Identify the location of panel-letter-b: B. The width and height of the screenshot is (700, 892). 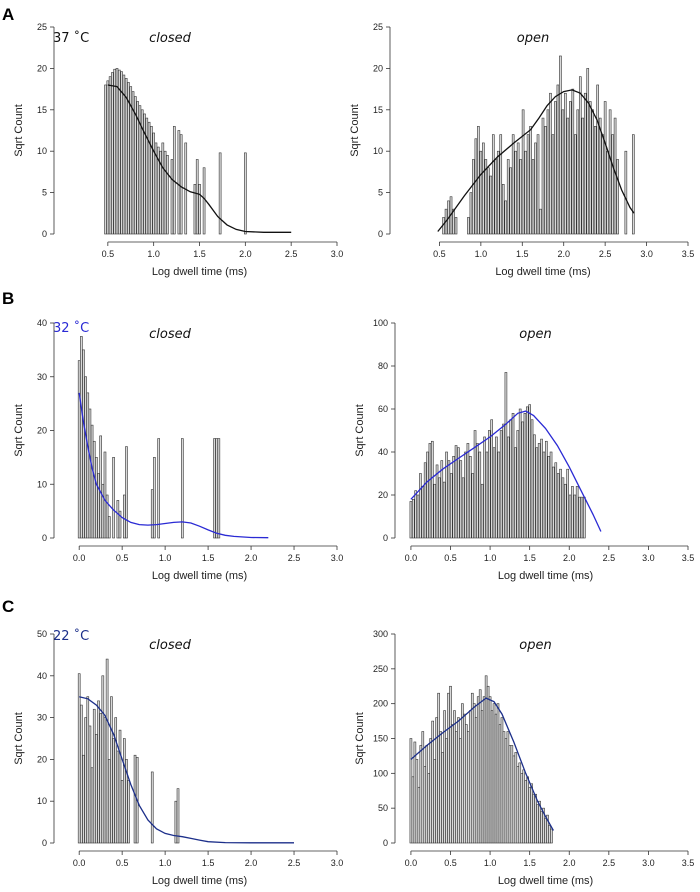
(8, 298).